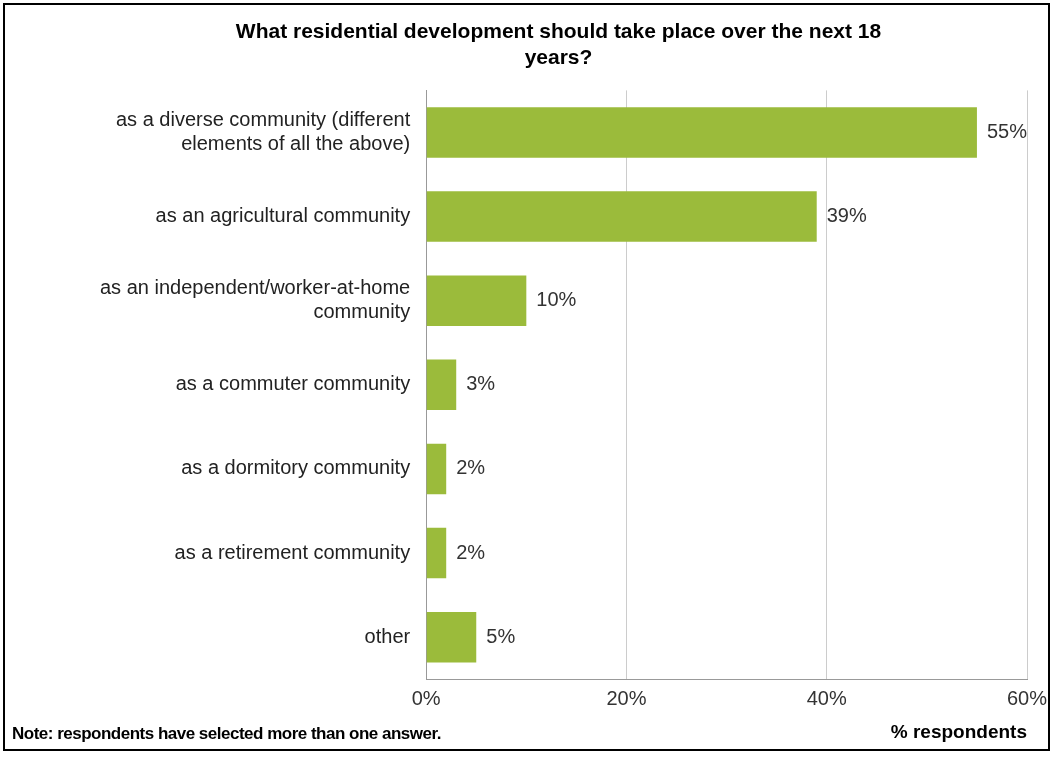 This screenshot has height=758, width=1057. I want to click on x-tick-label: 20%, so click(626, 697).